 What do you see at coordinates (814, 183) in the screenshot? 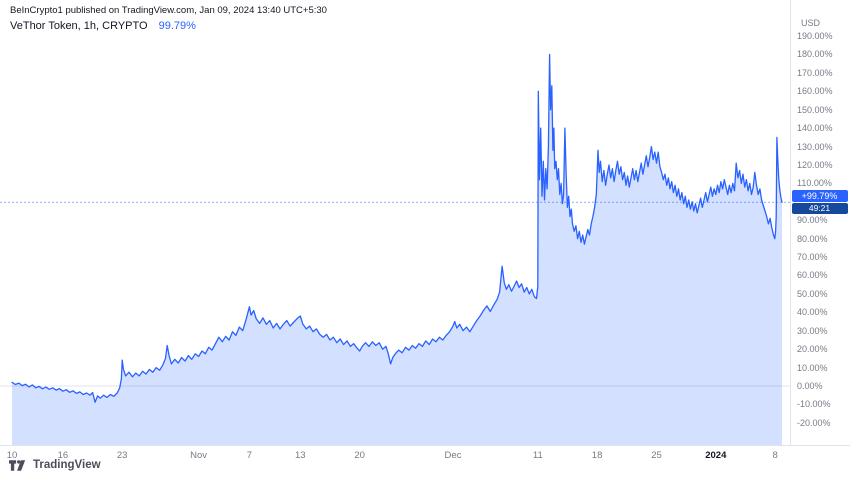
I see `y-axis-label: 110.00%` at bounding box center [814, 183].